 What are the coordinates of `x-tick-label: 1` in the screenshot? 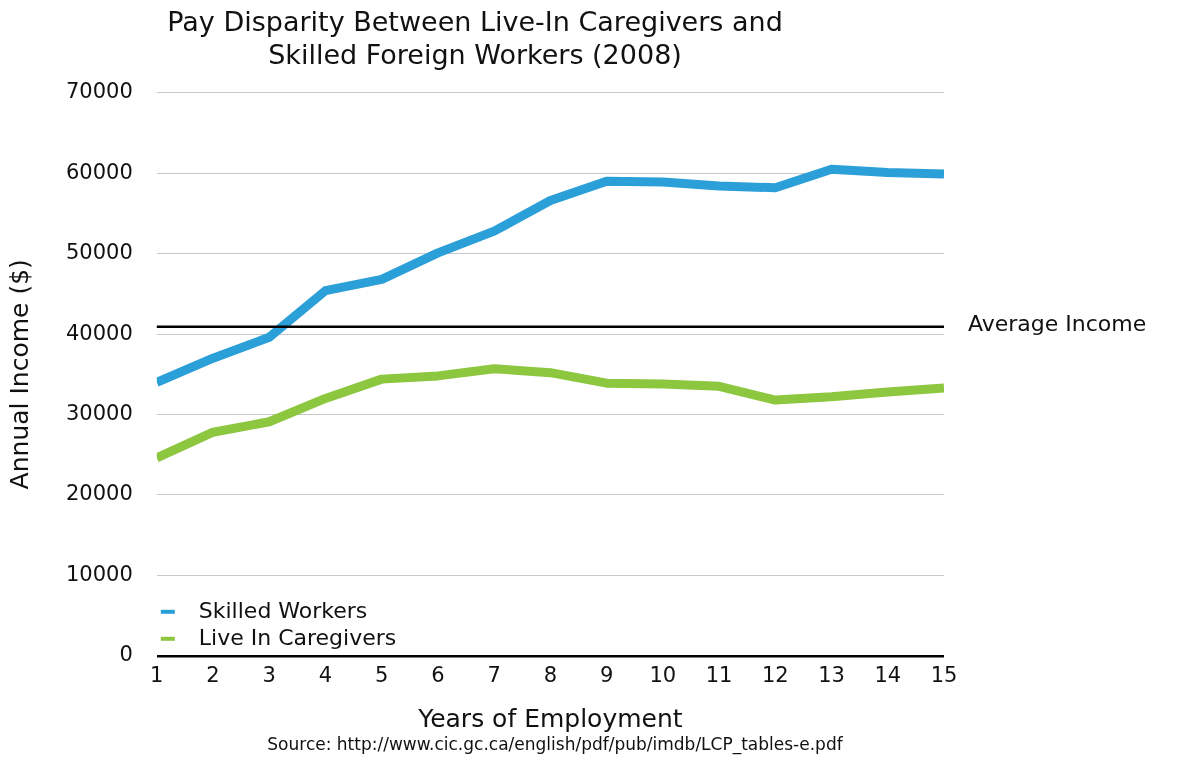 It's located at (157, 674).